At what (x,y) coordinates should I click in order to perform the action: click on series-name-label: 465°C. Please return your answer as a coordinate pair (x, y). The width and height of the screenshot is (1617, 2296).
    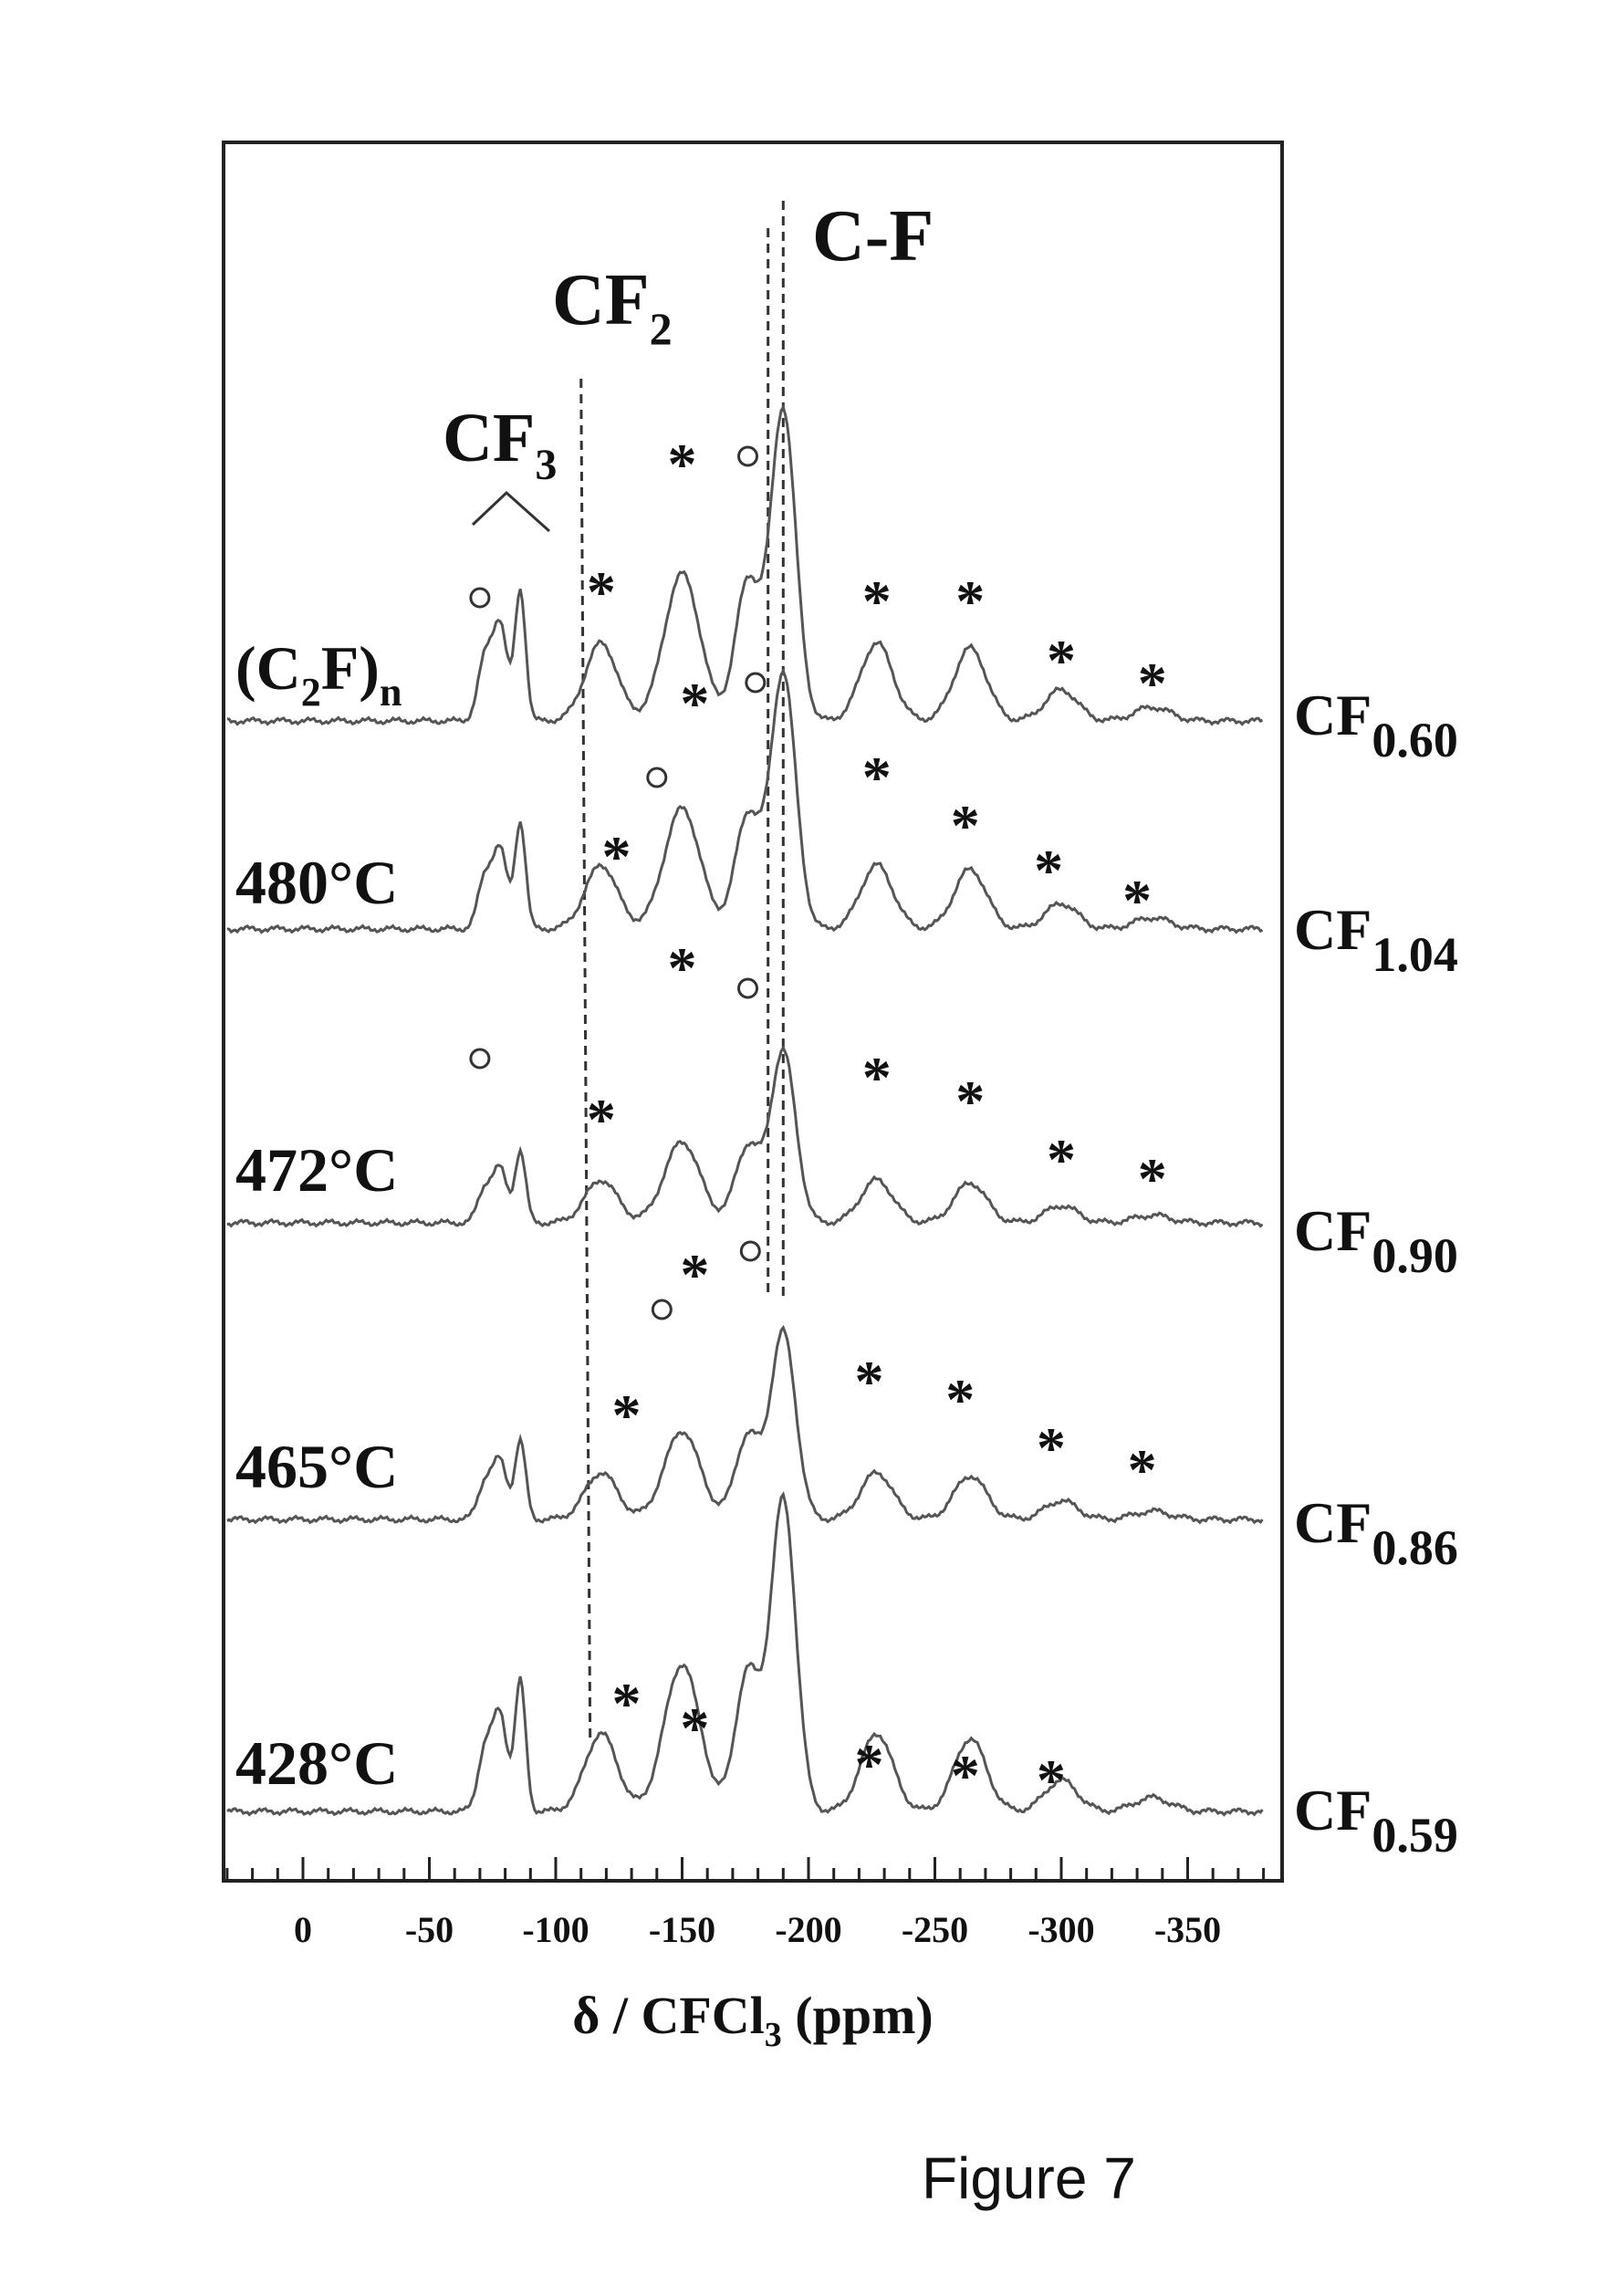
    Looking at the image, I should click on (316, 1466).